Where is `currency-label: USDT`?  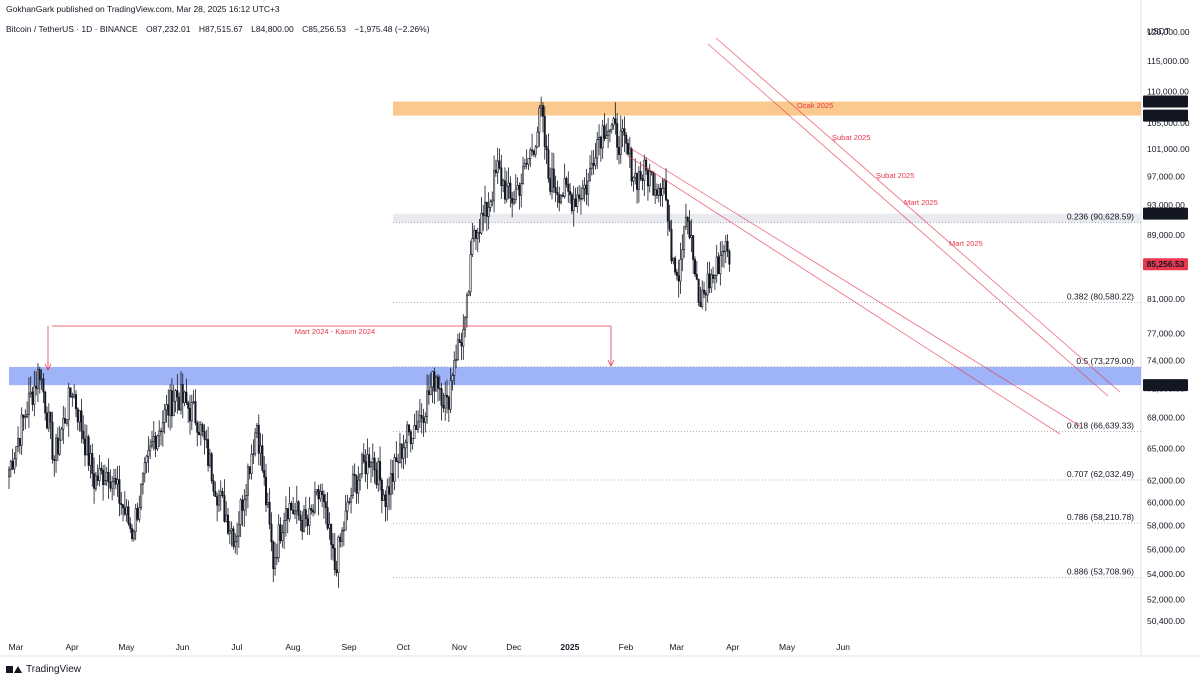
currency-label: USDT is located at coordinates (1159, 31).